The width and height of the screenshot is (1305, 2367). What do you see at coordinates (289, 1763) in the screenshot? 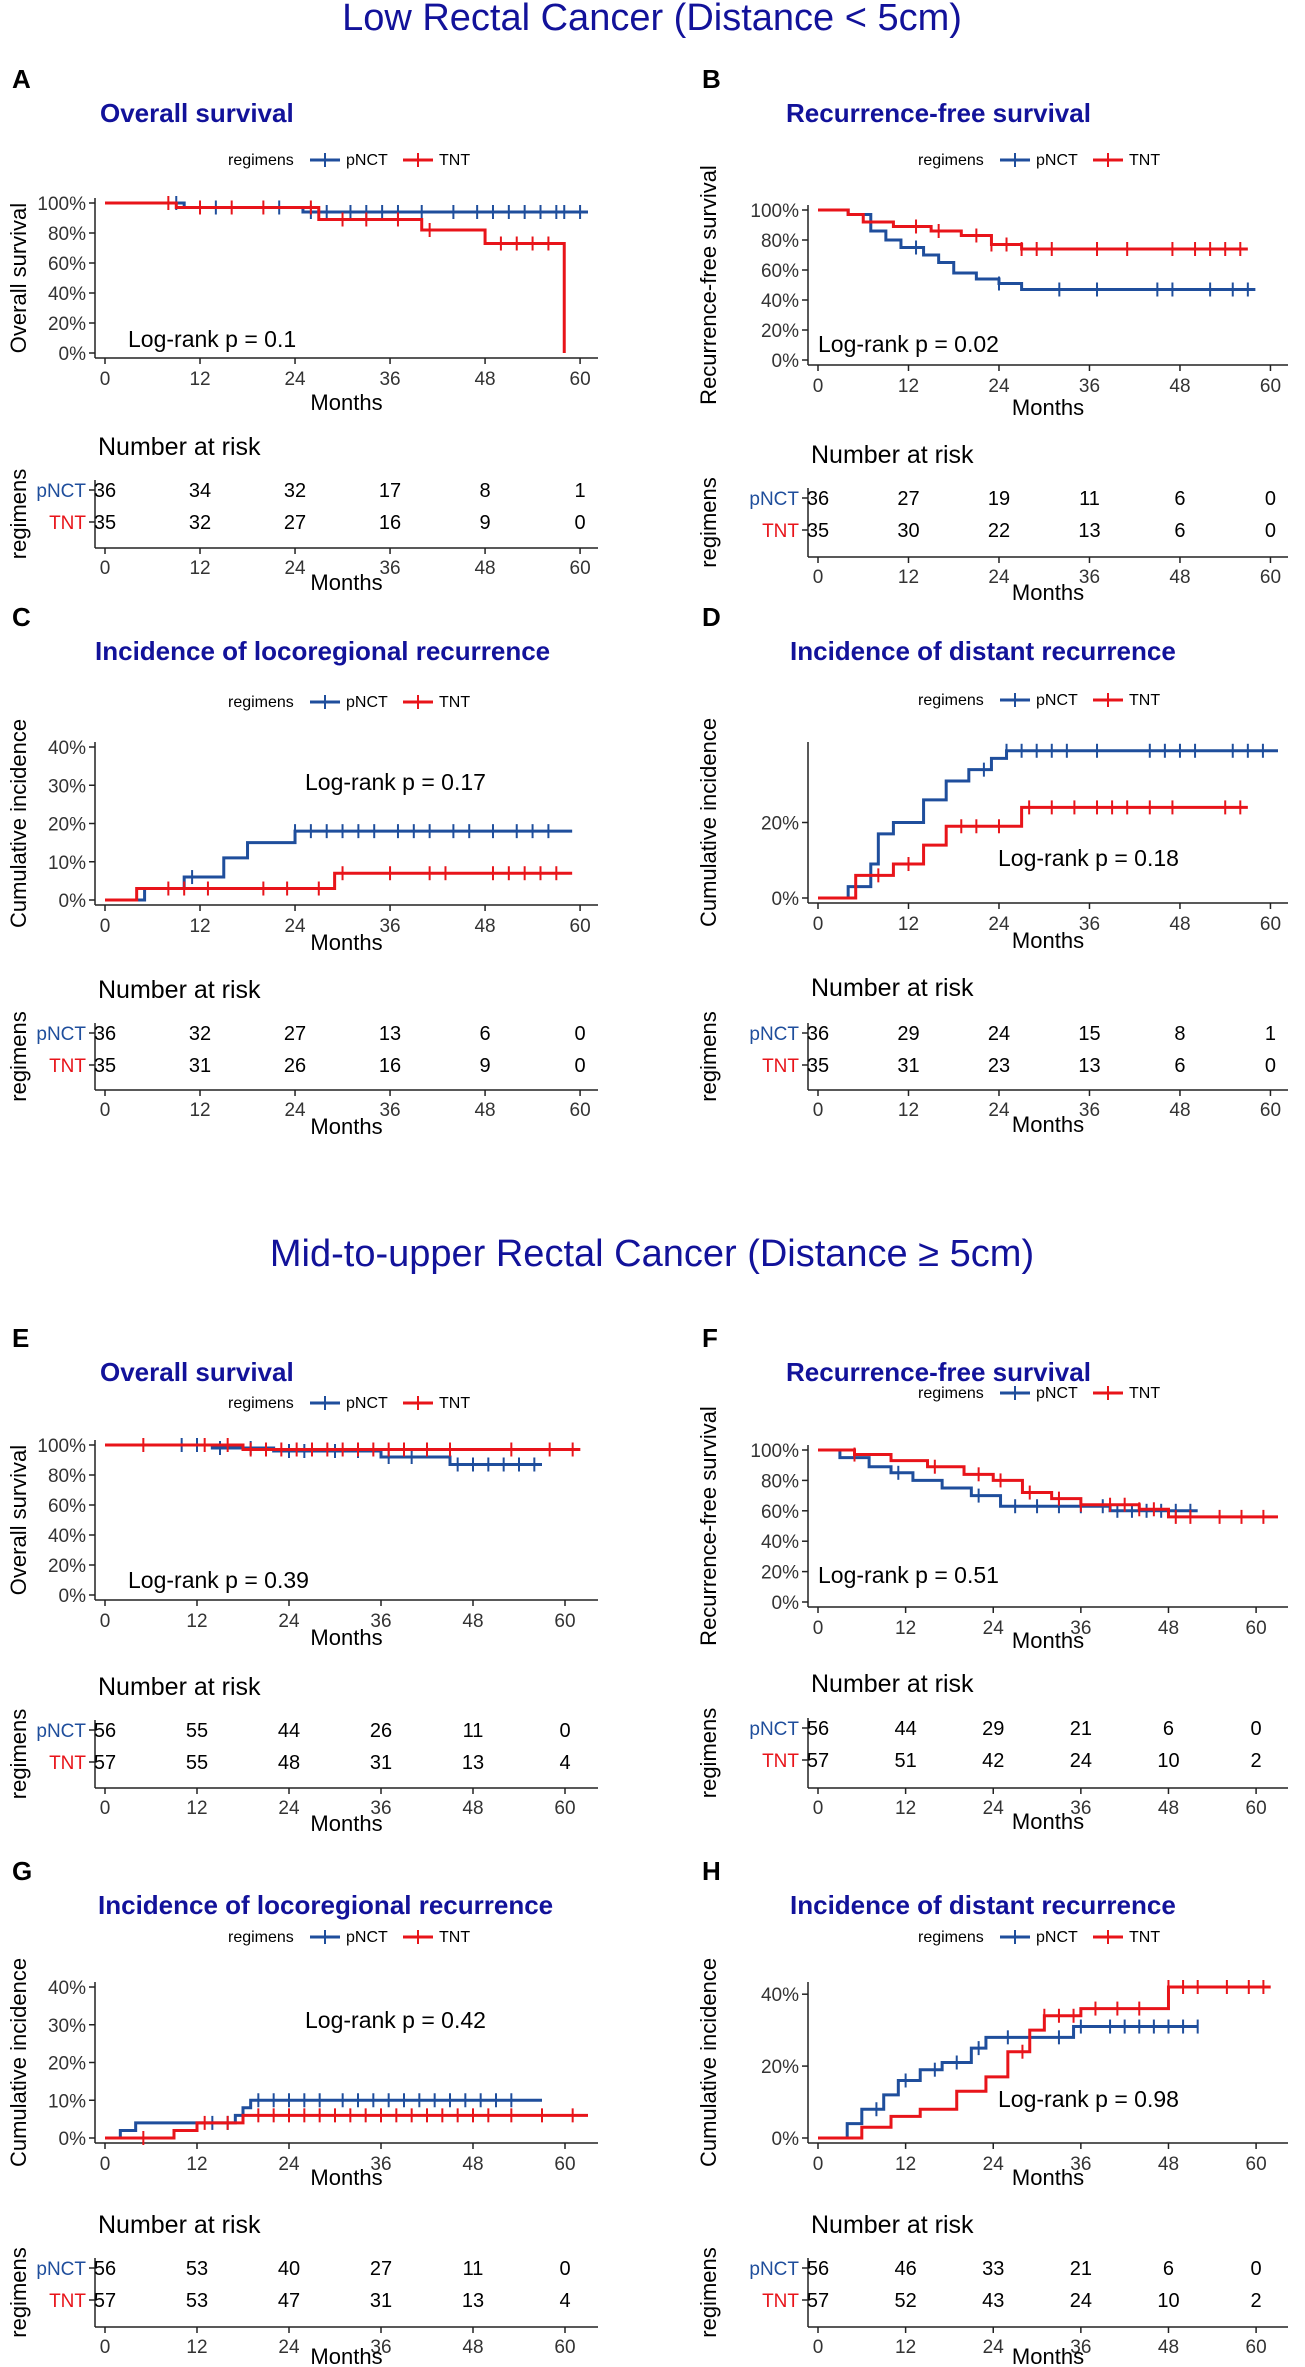
I see `risk-count: 48` at bounding box center [289, 1763].